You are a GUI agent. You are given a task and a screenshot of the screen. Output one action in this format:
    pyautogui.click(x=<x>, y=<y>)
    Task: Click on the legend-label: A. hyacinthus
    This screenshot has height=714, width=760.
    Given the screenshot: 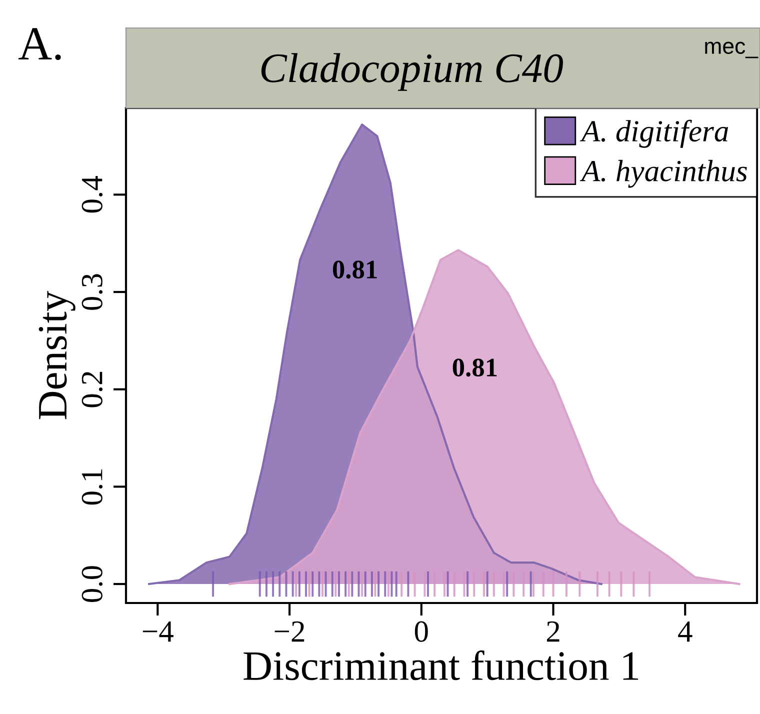 What is the action you would take?
    pyautogui.click(x=663, y=174)
    